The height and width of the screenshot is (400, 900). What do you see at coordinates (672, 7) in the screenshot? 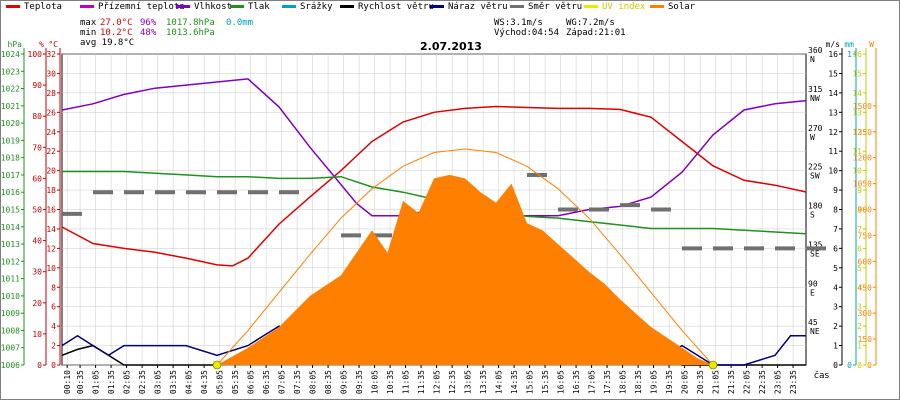
I see `legend-item-solar: Solar` at bounding box center [672, 7].